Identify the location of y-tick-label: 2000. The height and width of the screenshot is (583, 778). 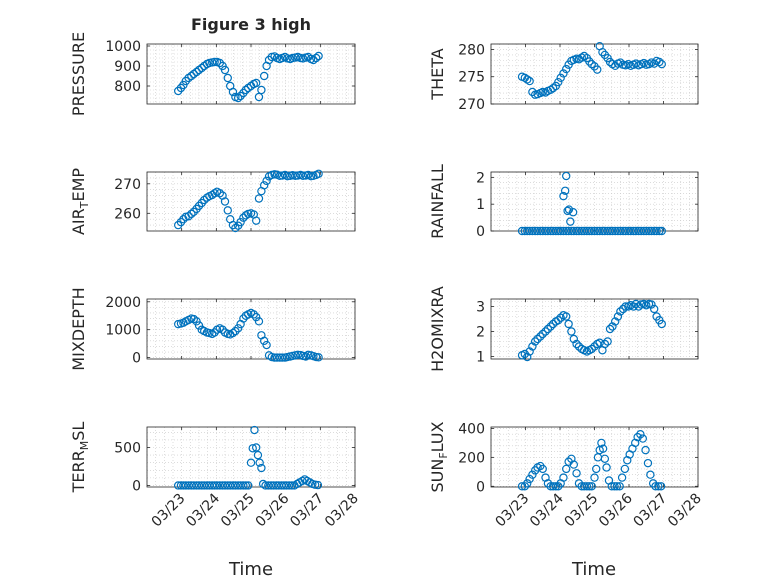
(123, 303).